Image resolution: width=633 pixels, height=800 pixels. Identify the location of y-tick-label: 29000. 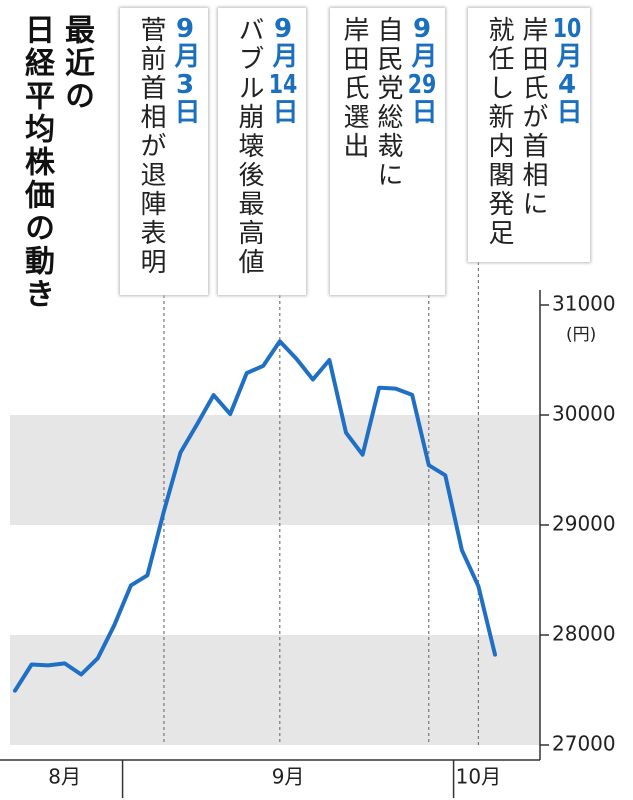
(584, 524).